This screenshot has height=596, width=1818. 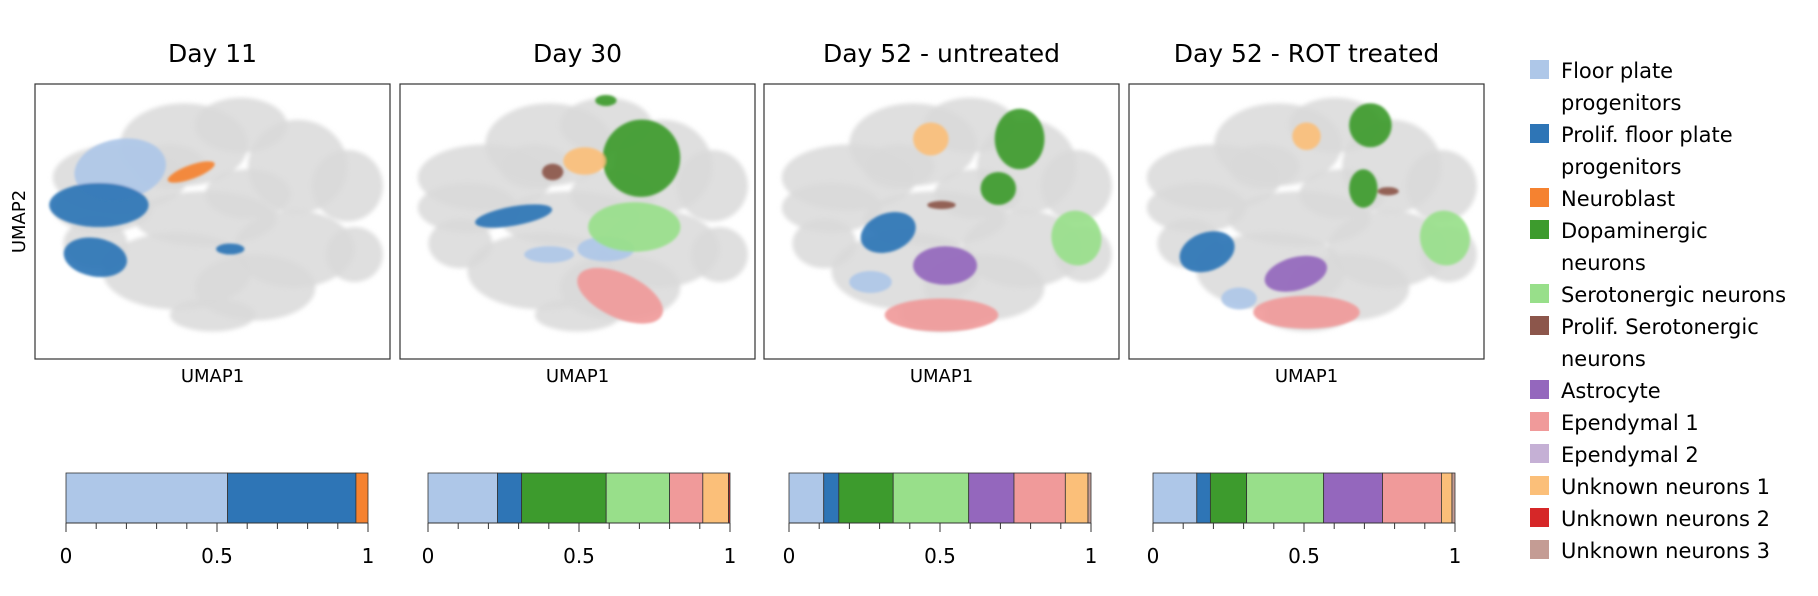 I want to click on bar-segment-un2, so click(x=729, y=498).